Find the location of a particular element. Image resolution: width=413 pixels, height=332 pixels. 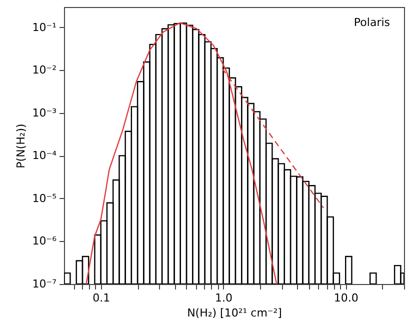

y-tick-label: 10⁻² is located at coordinates (44, 70).